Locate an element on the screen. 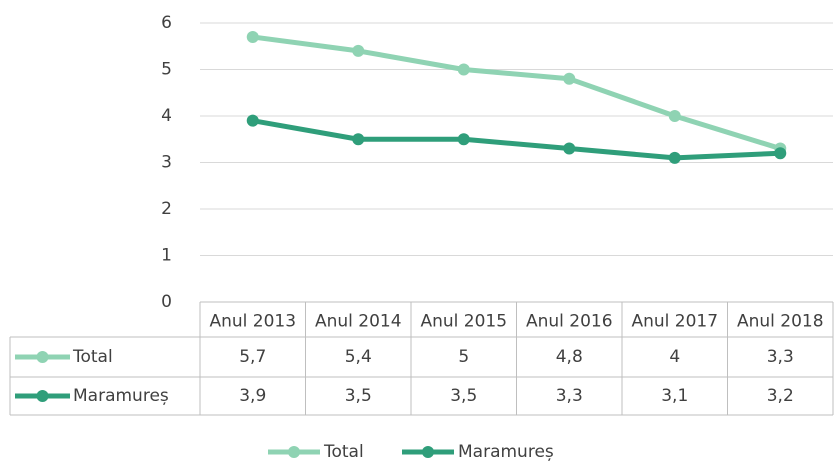 The height and width of the screenshot is (464, 834). table-cell: 4,8 is located at coordinates (569, 357).